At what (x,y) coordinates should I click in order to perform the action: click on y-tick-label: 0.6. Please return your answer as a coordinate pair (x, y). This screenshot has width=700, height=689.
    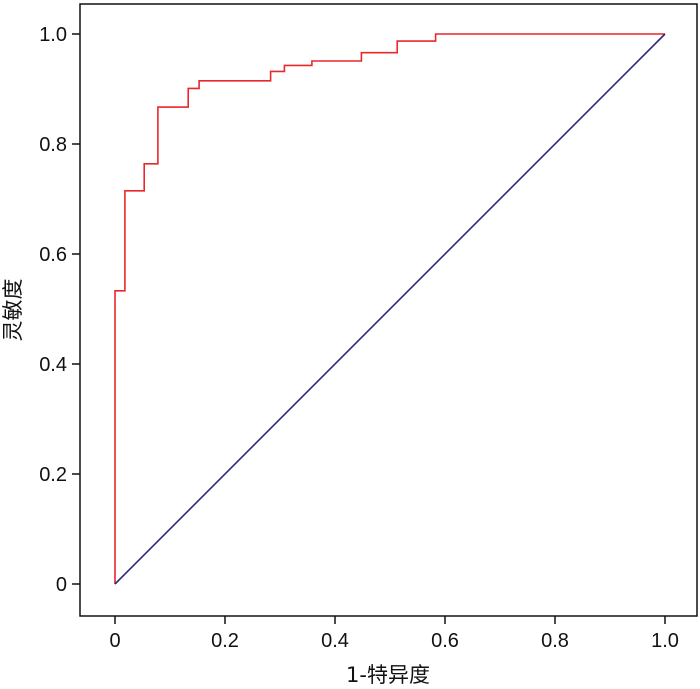
    Looking at the image, I should click on (53, 255).